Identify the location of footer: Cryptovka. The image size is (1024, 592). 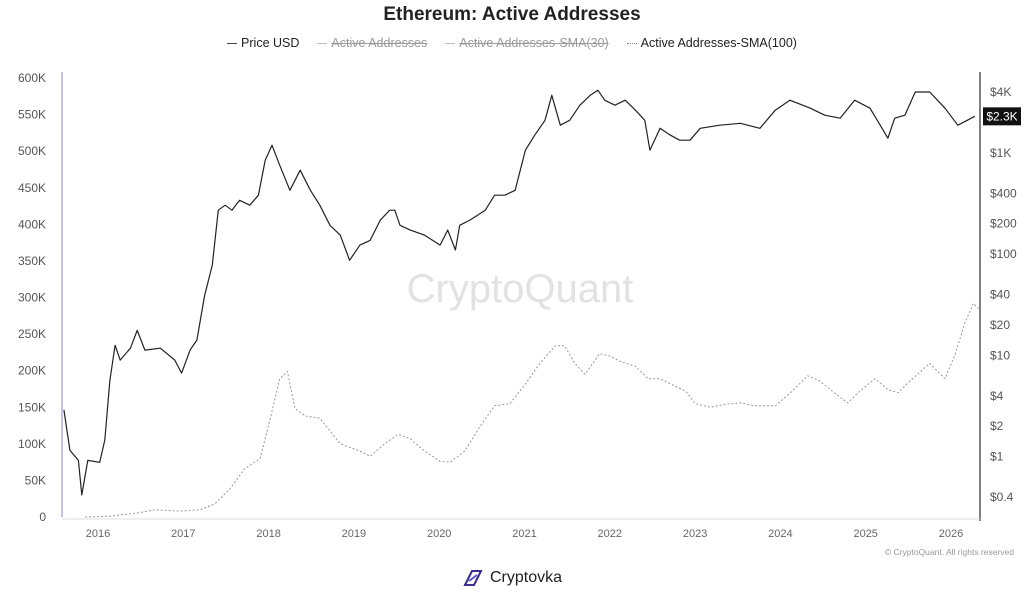
(512, 578).